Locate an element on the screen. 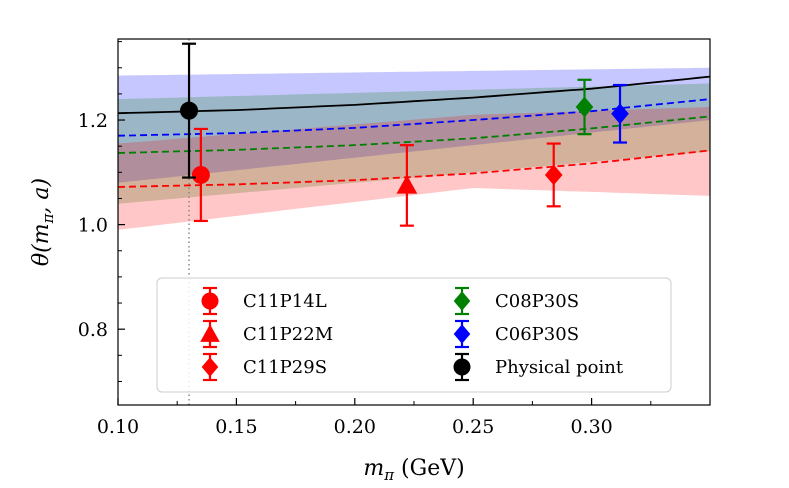  legend-entry-c11p29s: C11P29S is located at coordinates (264, 367).